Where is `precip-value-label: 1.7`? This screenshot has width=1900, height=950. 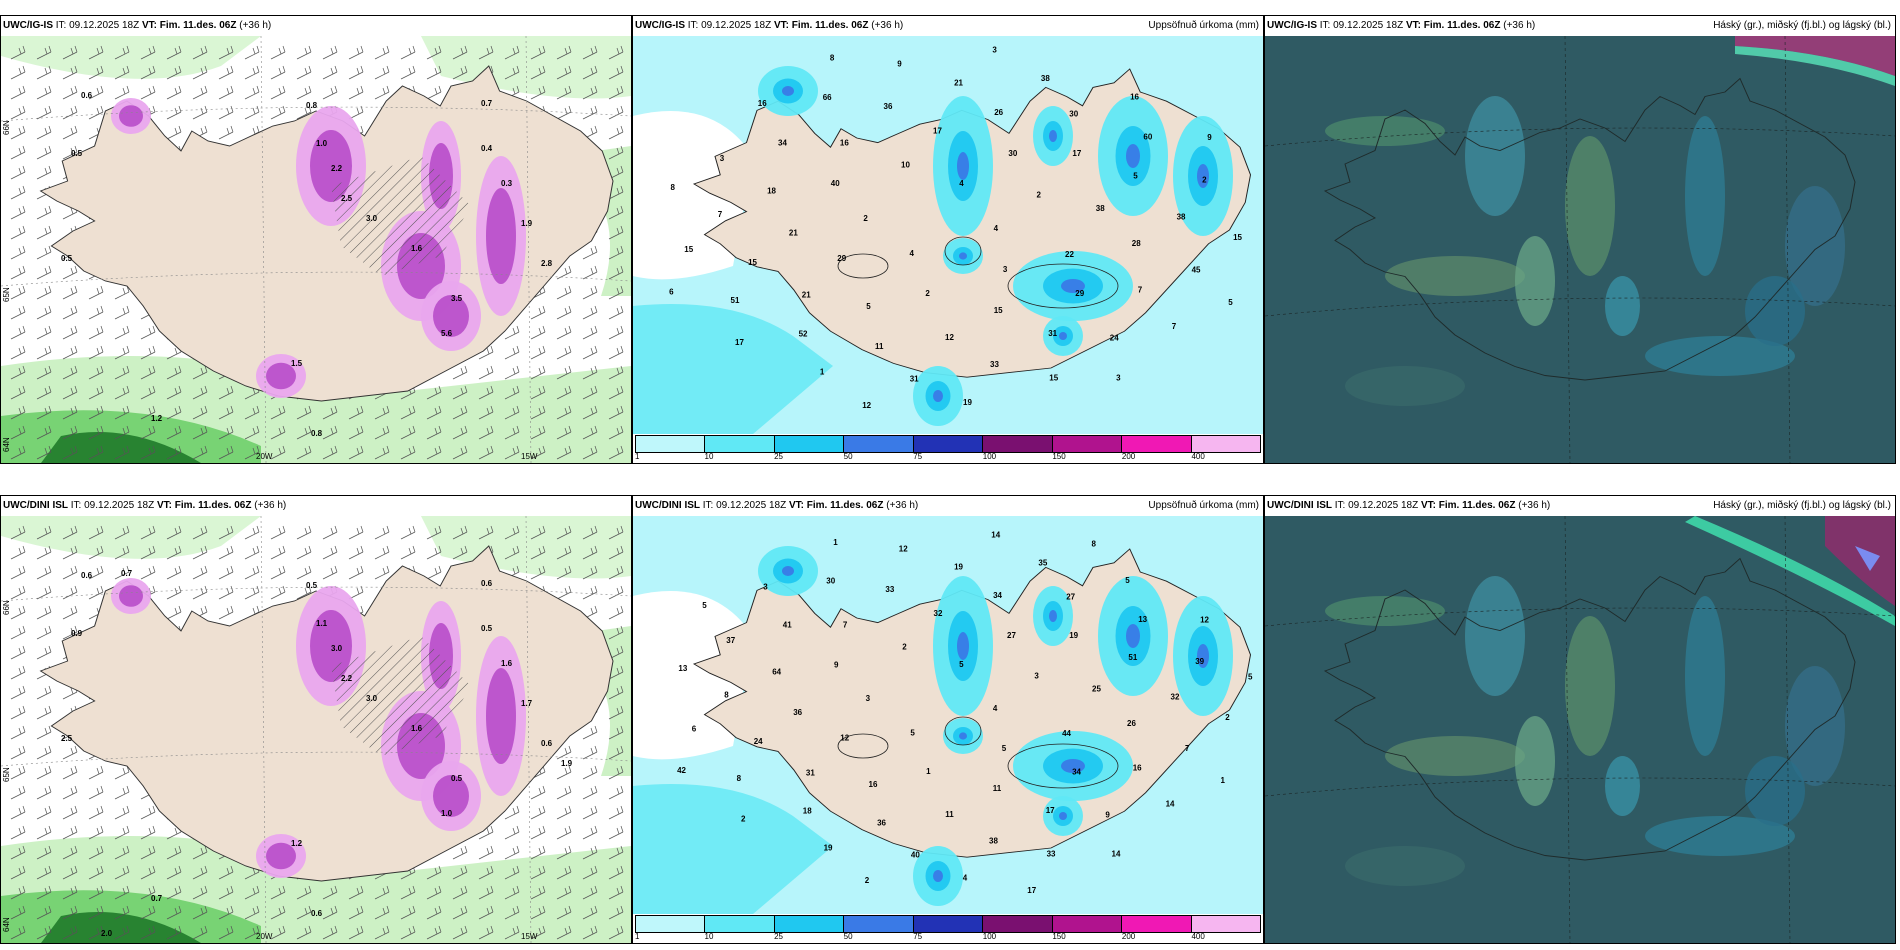
precip-value-label: 1.7 is located at coordinates (527, 703).